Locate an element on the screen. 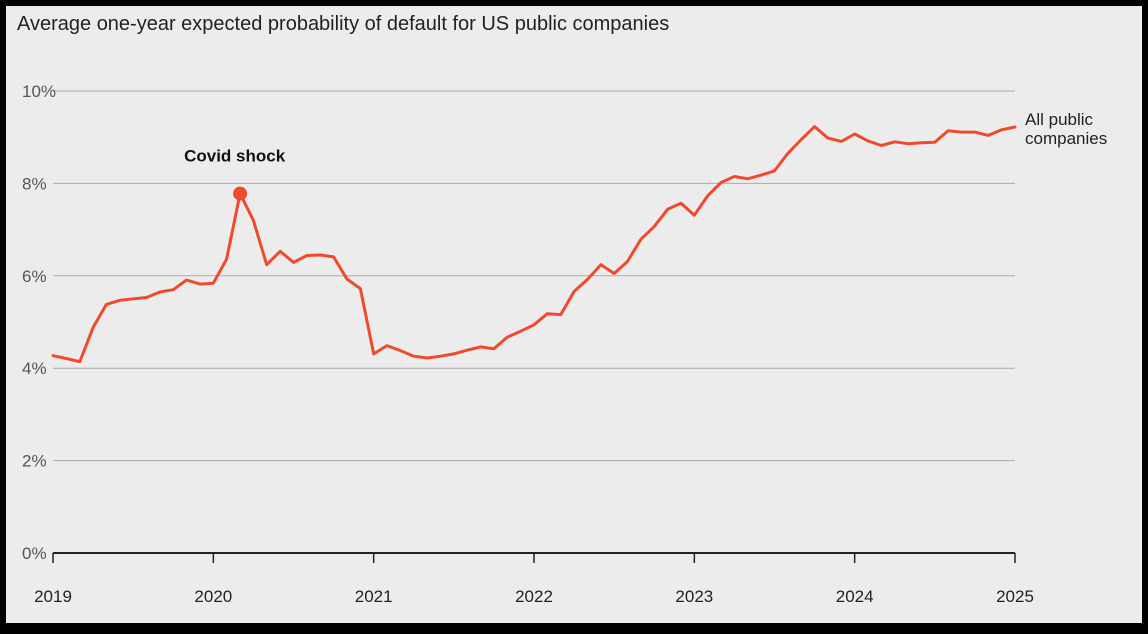  x-tick-label: 2024 is located at coordinates (855, 596).